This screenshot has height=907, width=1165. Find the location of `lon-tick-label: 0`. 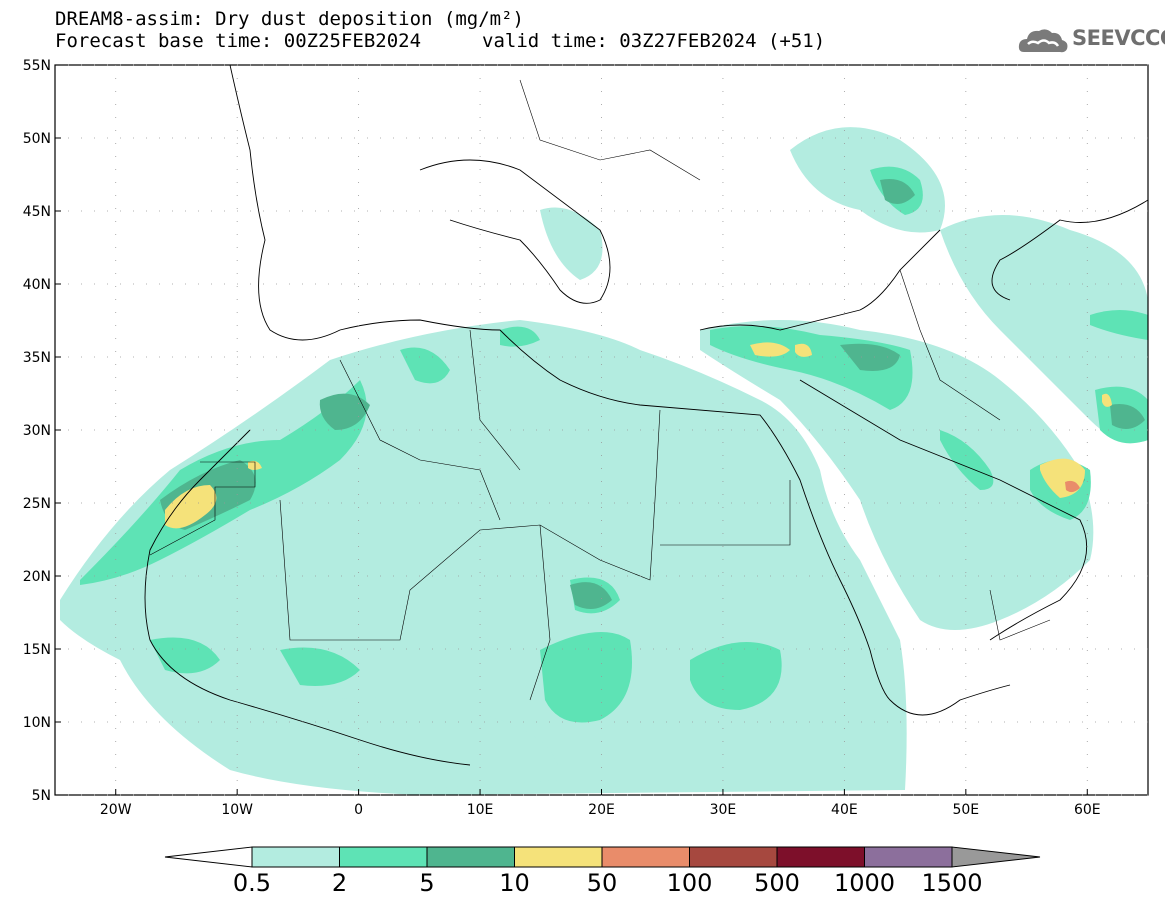

lon-tick-label: 0 is located at coordinates (358, 810).